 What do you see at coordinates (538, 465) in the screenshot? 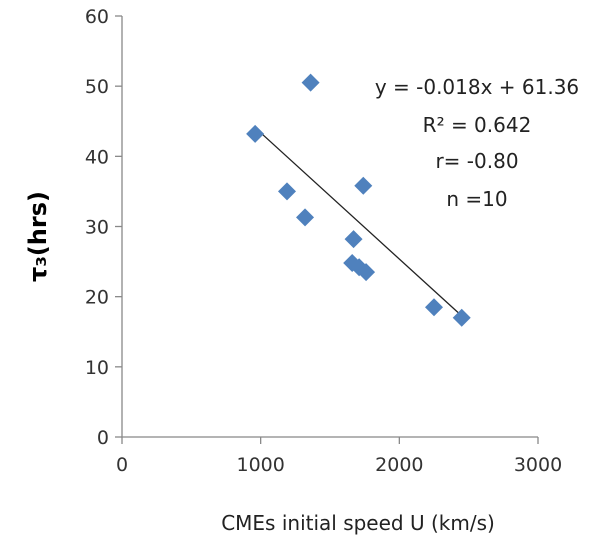
I see `x-tick-label: 3000` at bounding box center [538, 465].